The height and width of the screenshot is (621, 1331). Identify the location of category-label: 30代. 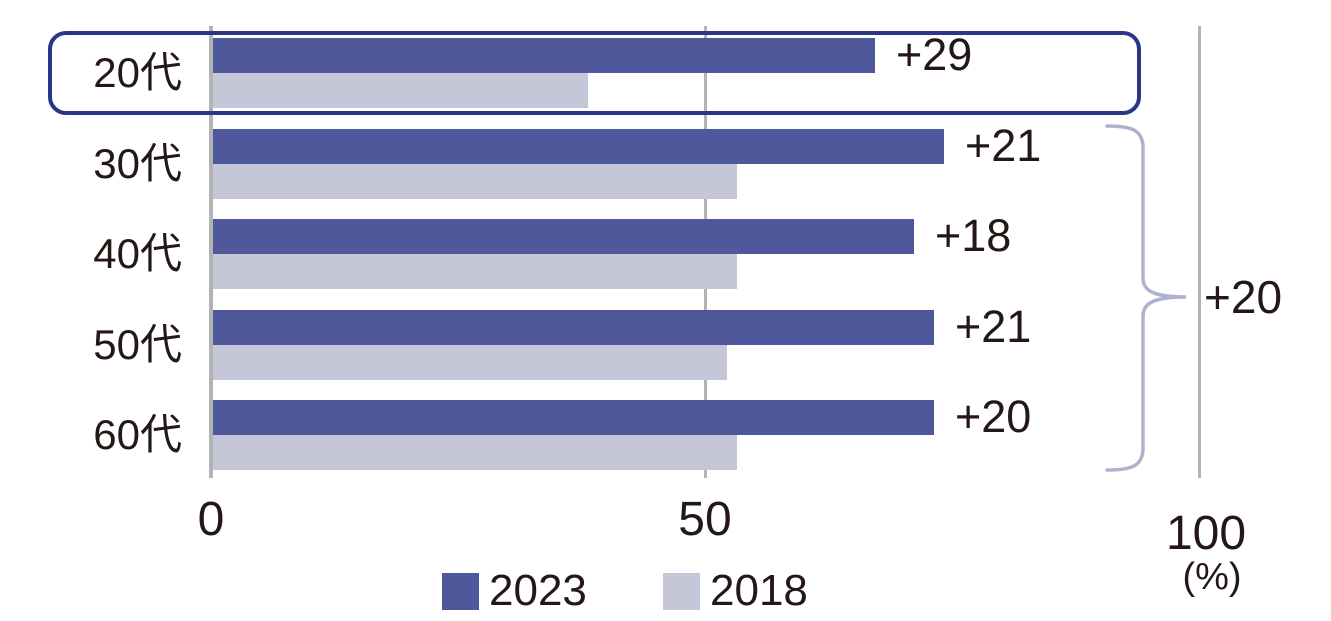
(137, 163).